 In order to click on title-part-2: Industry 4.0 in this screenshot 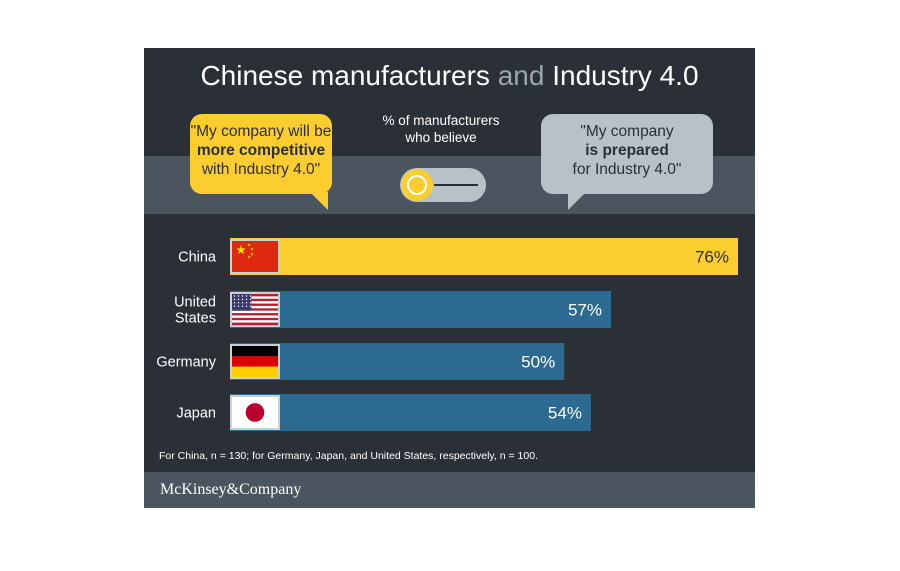, I will do `click(625, 75)`.